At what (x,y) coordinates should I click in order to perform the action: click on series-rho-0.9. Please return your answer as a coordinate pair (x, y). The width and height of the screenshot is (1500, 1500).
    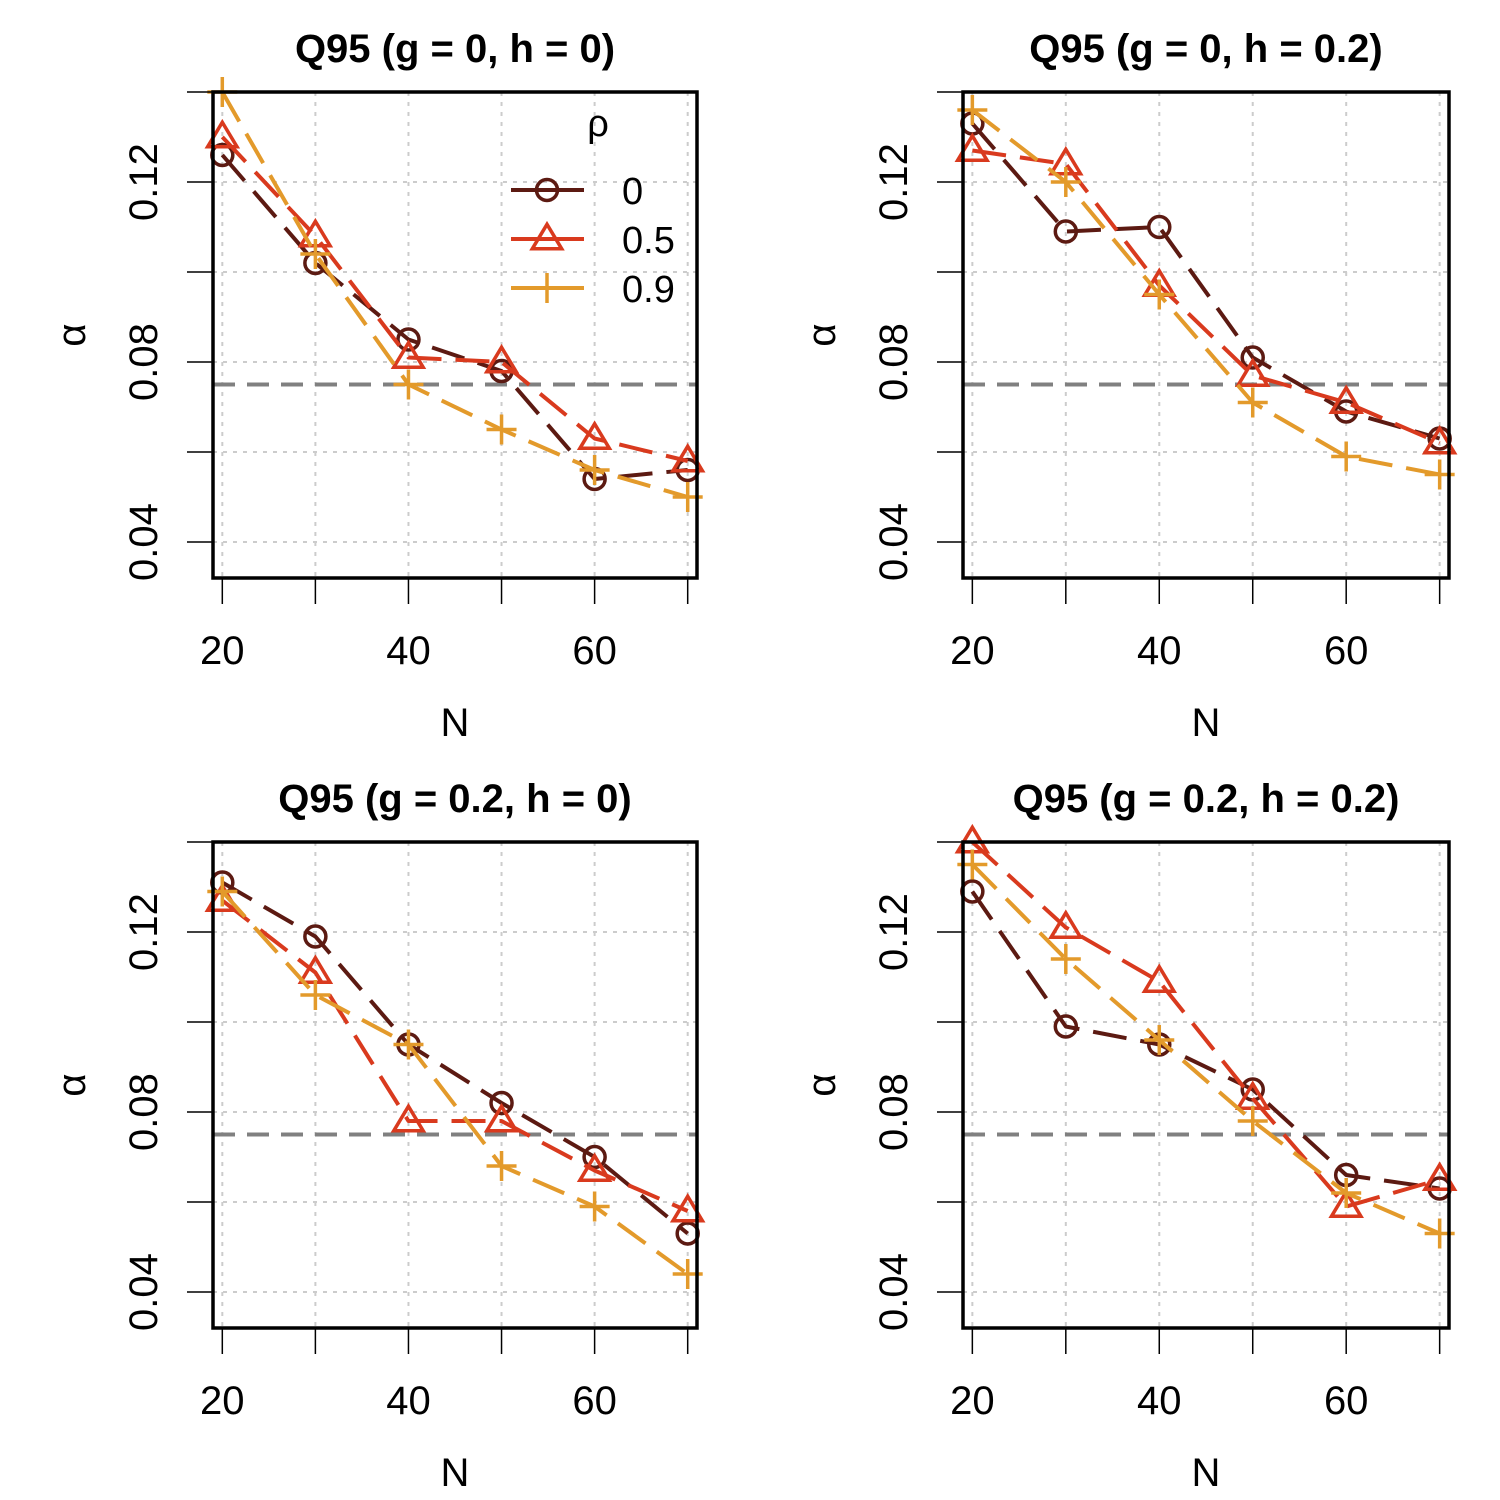
    Looking at the image, I should click on (455, 294).